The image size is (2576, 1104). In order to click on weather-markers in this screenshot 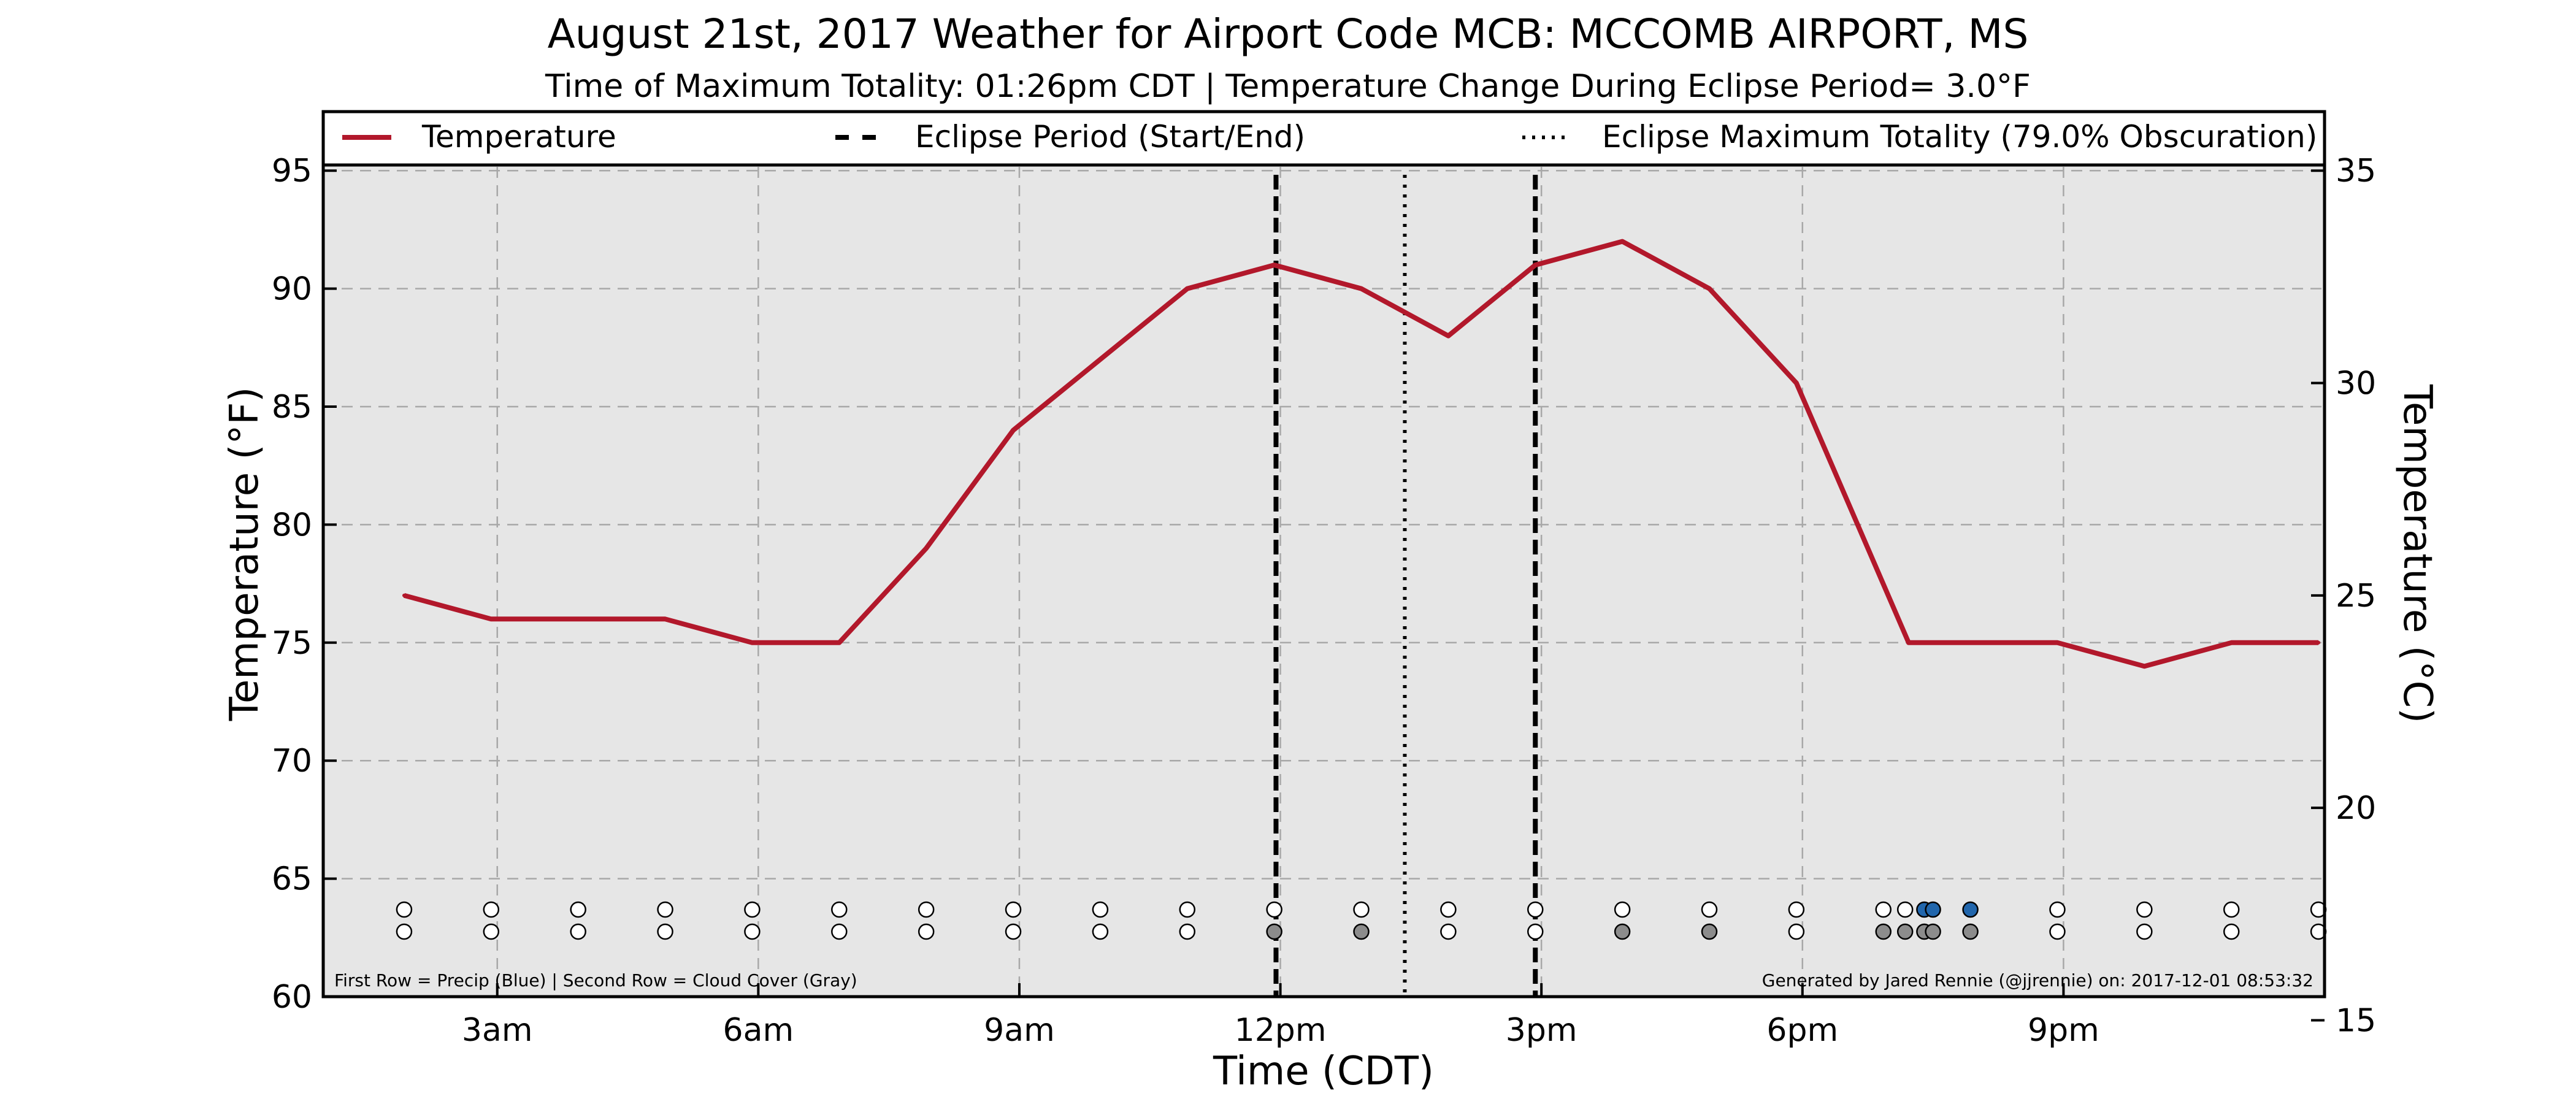, I will do `click(1361, 920)`.